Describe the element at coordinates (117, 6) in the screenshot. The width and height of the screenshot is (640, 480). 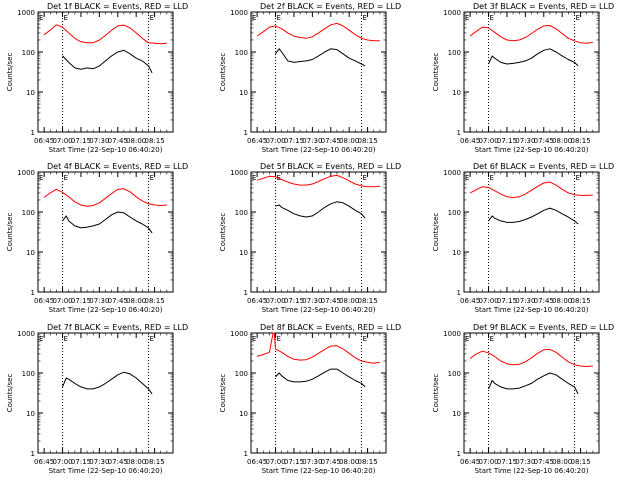
I see `panel-title: Det 1f BLACK = Events, RED = LLD` at that location.